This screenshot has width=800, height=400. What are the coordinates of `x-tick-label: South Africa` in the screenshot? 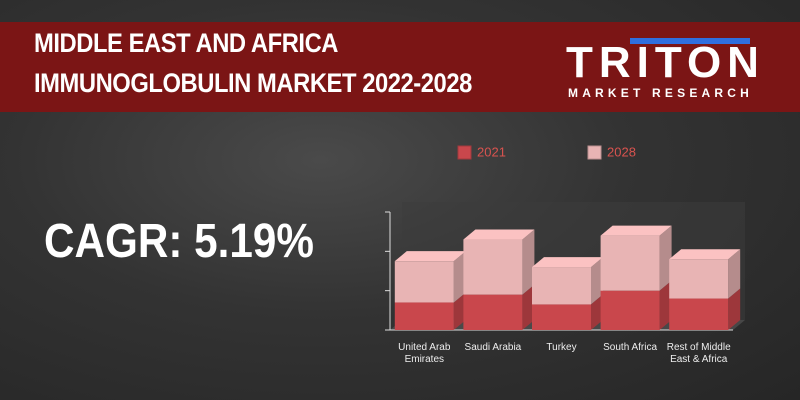 It's located at (630, 347).